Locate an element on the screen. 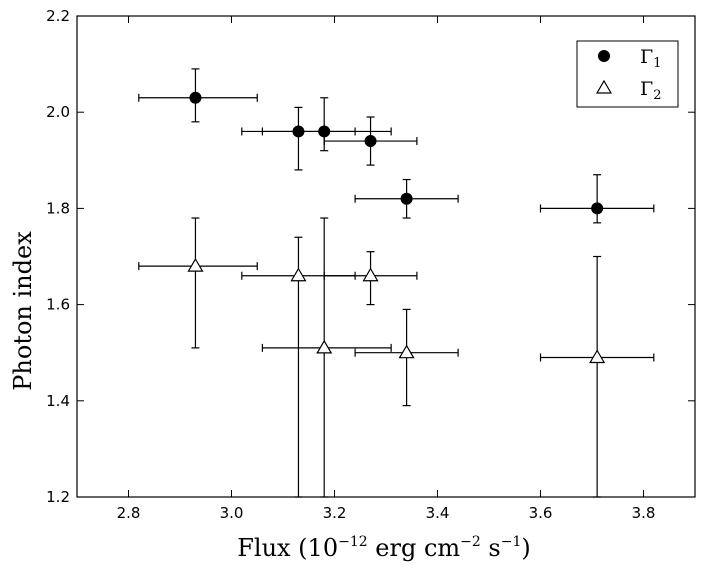 Image resolution: width=704 pixels, height=571 pixels. legend-box is located at coordinates (627, 74).